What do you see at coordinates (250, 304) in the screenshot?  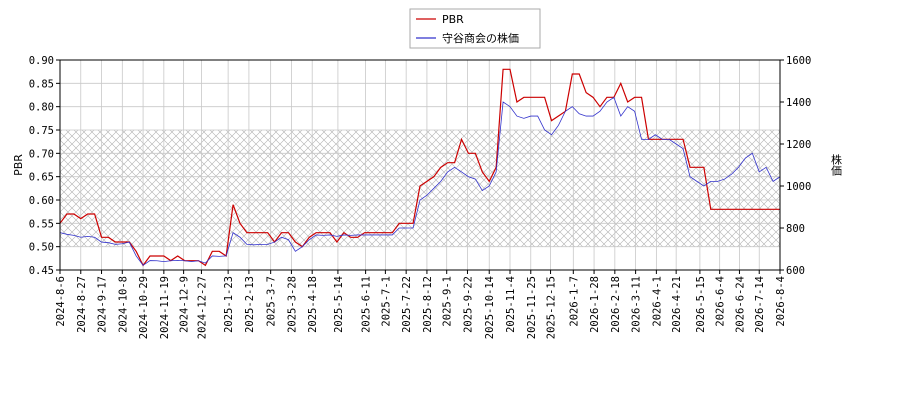 I see `x-tick-label: 2025-2-13` at bounding box center [250, 304].